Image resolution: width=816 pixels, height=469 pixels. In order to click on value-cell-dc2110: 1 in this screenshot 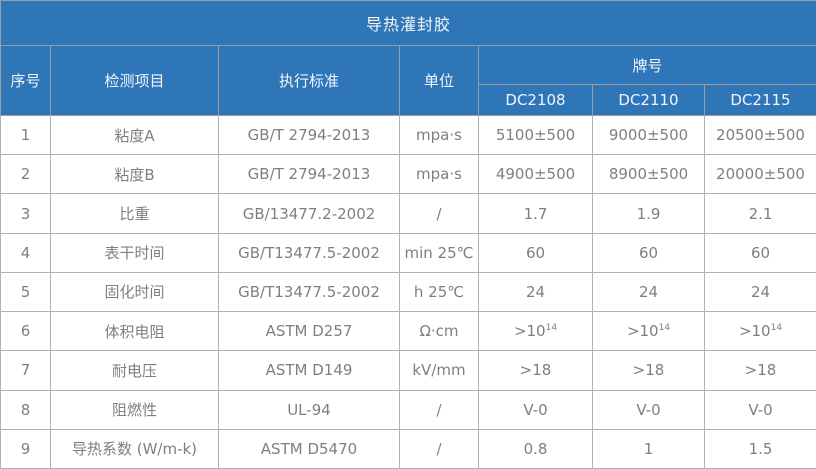, I will do `click(648, 448)`.